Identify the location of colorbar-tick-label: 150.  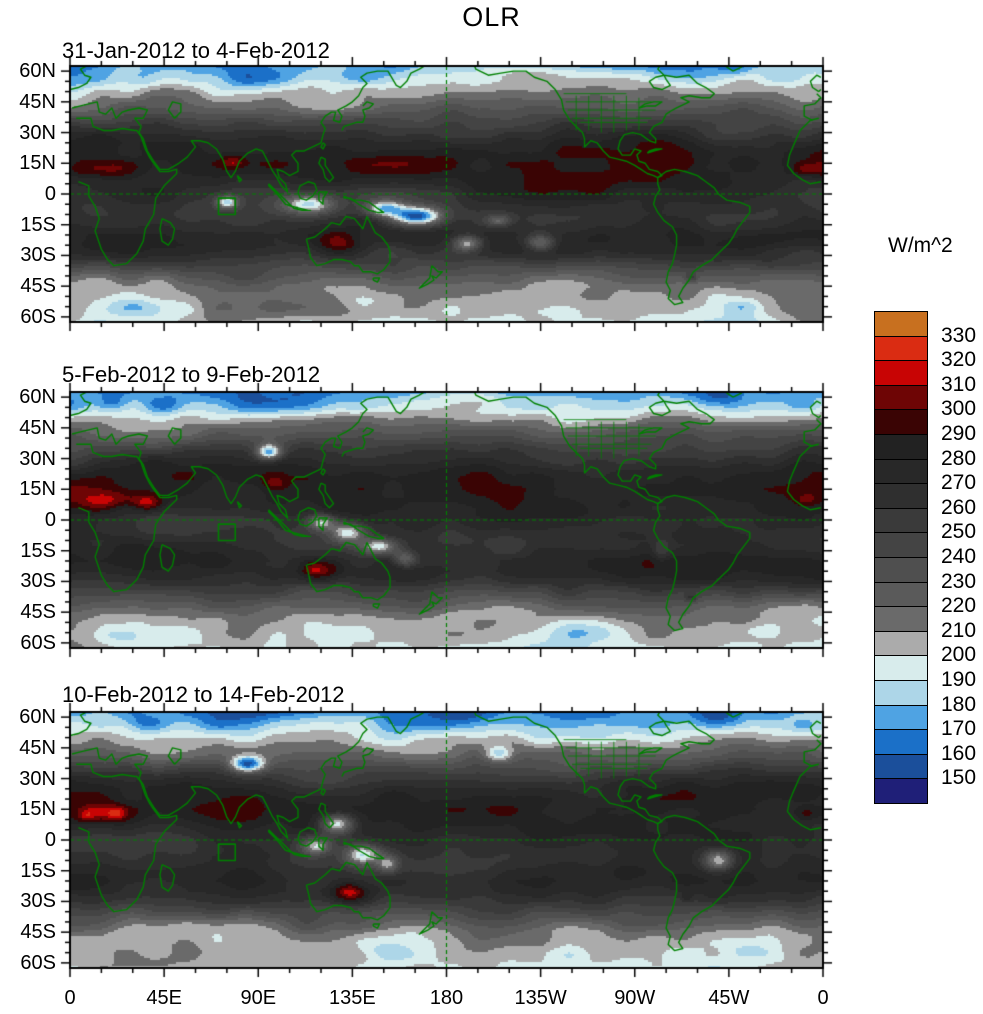
(959, 778).